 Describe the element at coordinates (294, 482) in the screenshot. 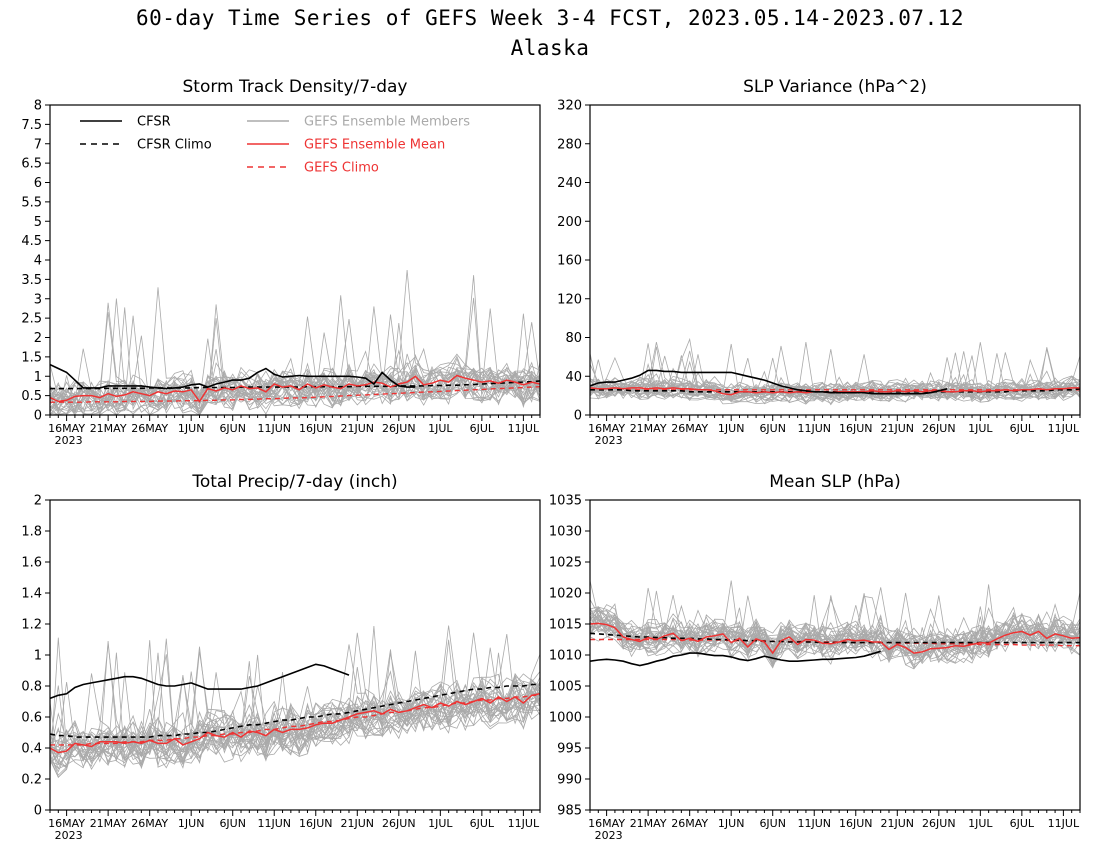

I see `panel-title: Total Precip/7-day (inch)` at that location.